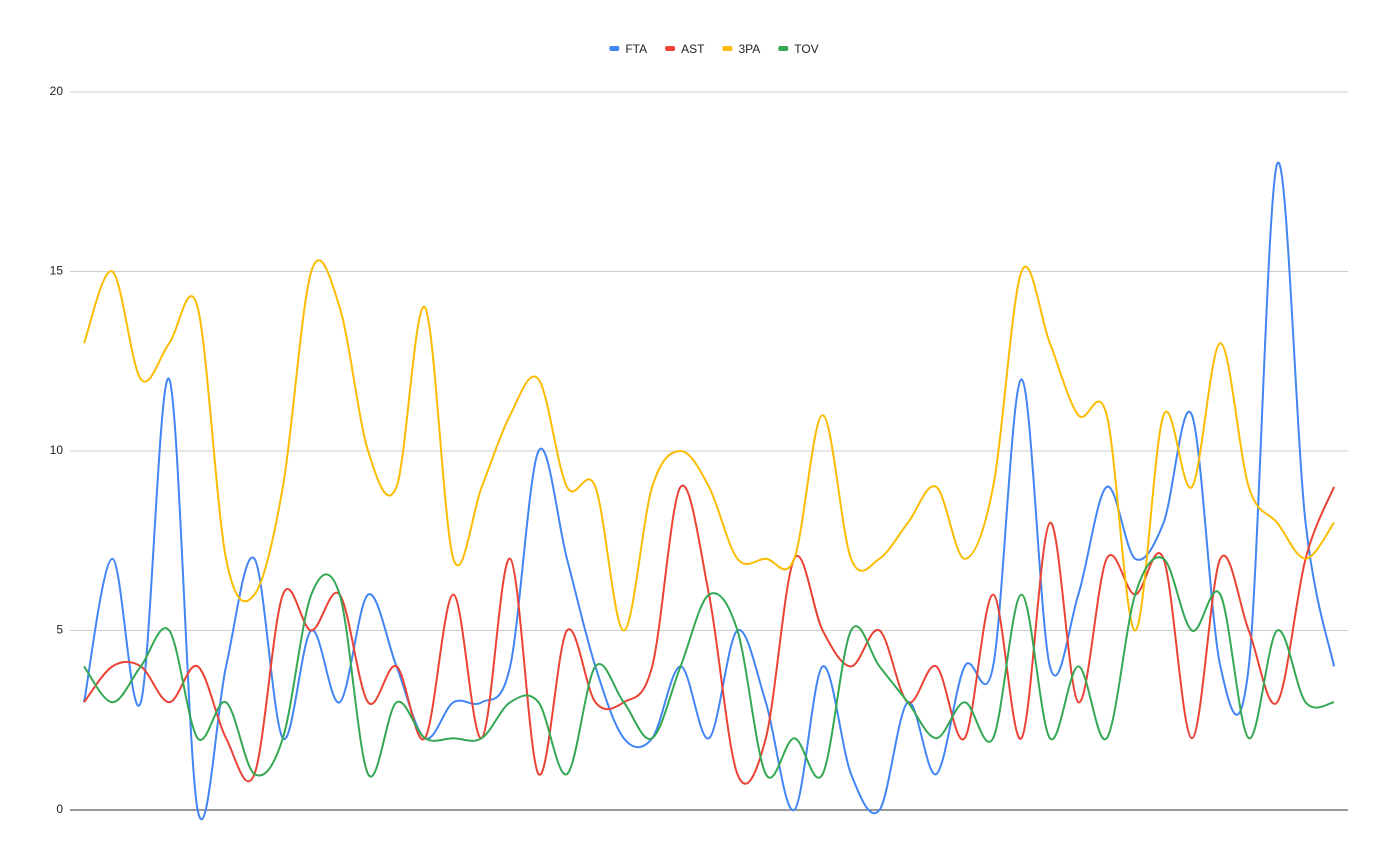 The width and height of the screenshot is (1392, 861). What do you see at coordinates (57, 91) in the screenshot?
I see `y-tick-label: 20` at bounding box center [57, 91].